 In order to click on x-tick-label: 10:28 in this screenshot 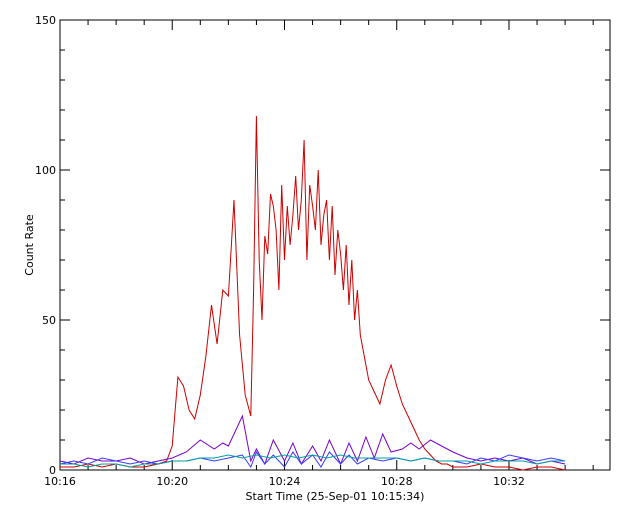, I will do `click(397, 481)`.